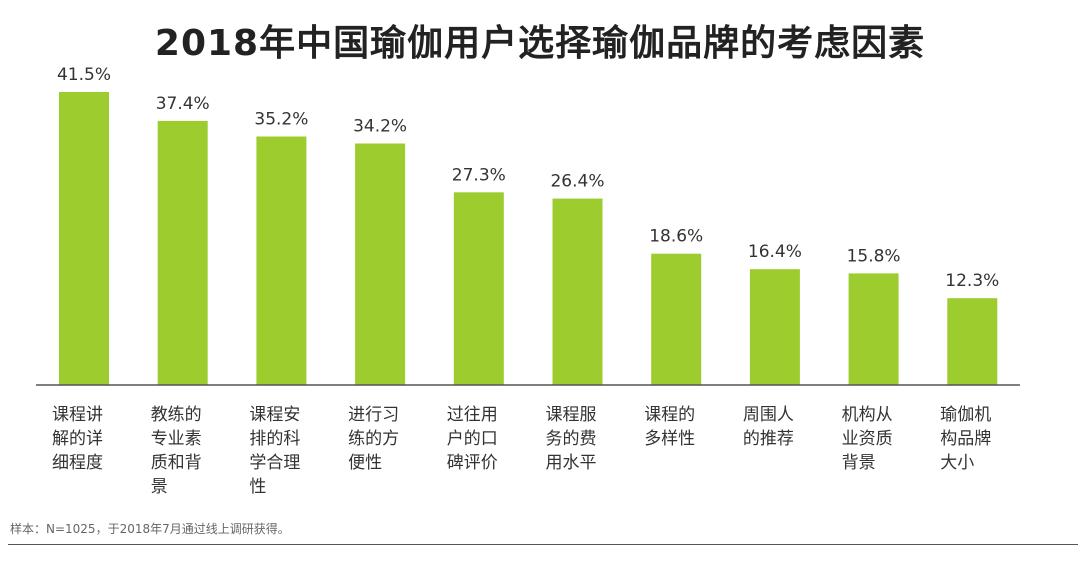  Describe the element at coordinates (380, 127) in the screenshot. I see `value-label-4: 34.2%` at that location.